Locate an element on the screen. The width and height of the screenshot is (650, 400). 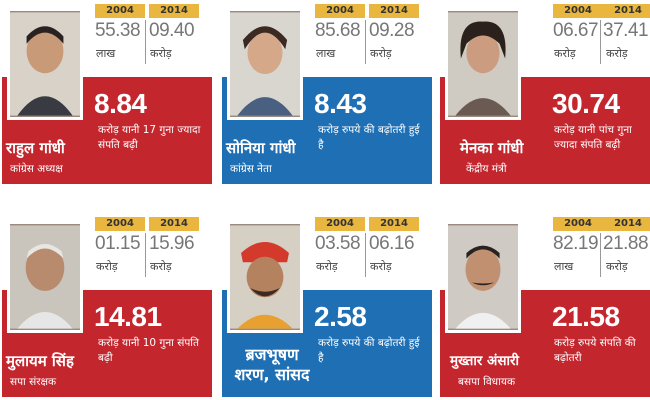
person-role: कांग्रेस अध्यक्ष is located at coordinates (36, 169).